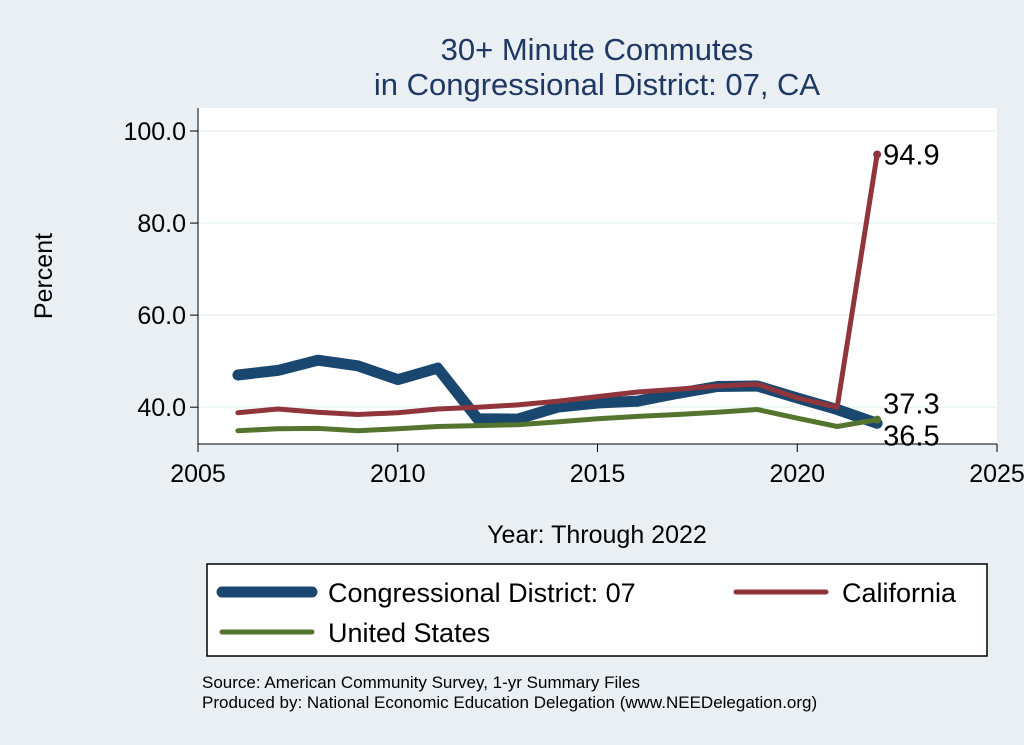 This screenshot has height=745, width=1024. What do you see at coordinates (161, 316) in the screenshot?
I see `y-tick-label-60: 60.0` at bounding box center [161, 316].